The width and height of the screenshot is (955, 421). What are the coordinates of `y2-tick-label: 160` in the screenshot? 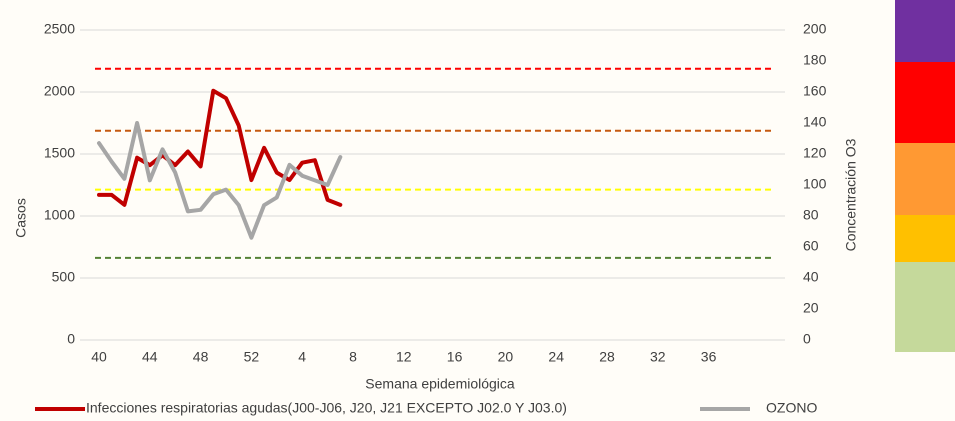 It's located at (815, 91).